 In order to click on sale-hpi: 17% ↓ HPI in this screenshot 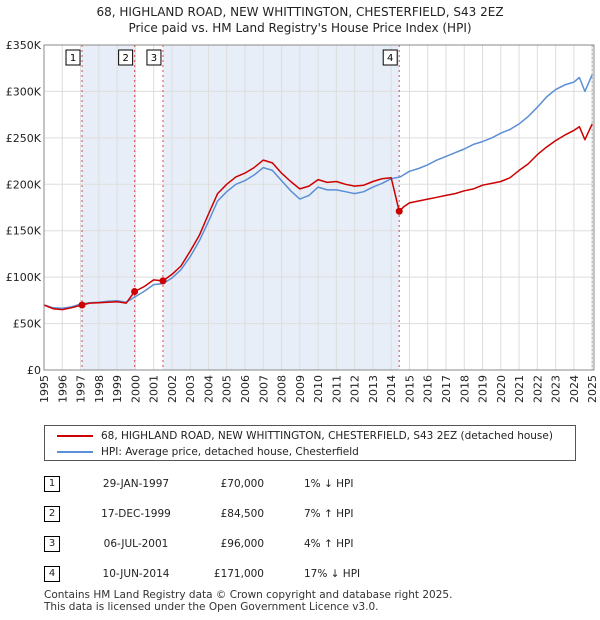, I will do `click(332, 574)`.